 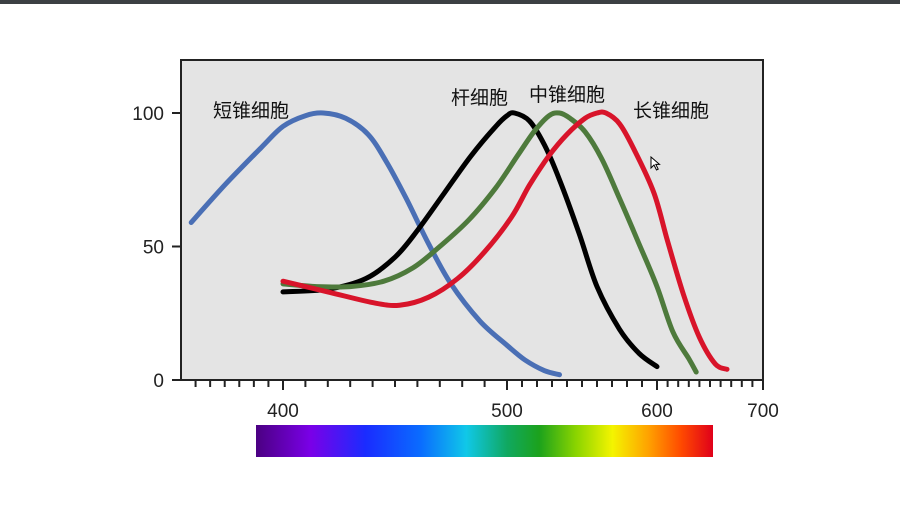 I want to click on series-label-s-cone: 短锥细胞, so click(x=251, y=111).